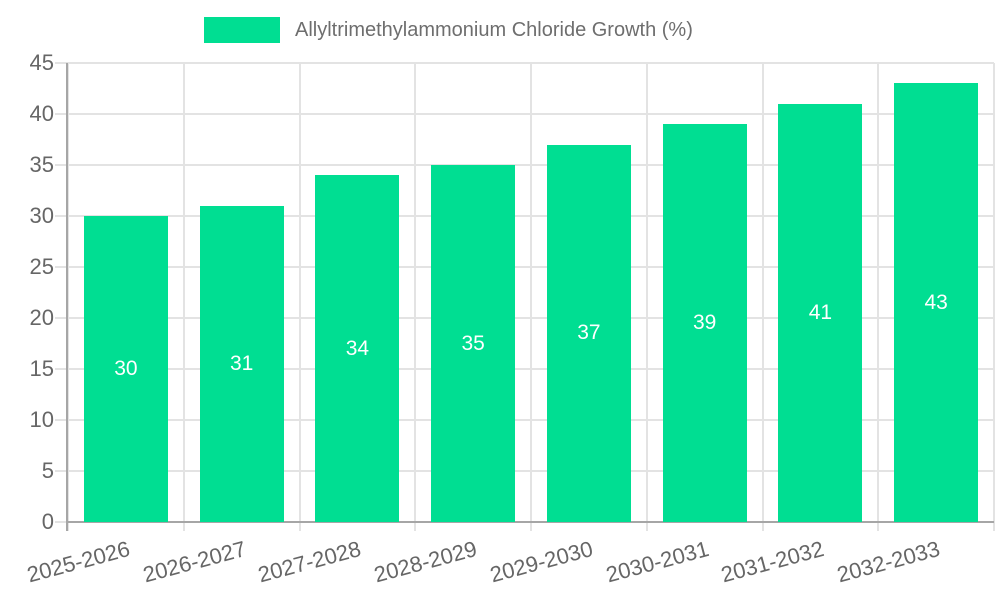 This screenshot has height=600, width=1000. What do you see at coordinates (47, 470) in the screenshot?
I see `y-tick-label-5: 5` at bounding box center [47, 470].